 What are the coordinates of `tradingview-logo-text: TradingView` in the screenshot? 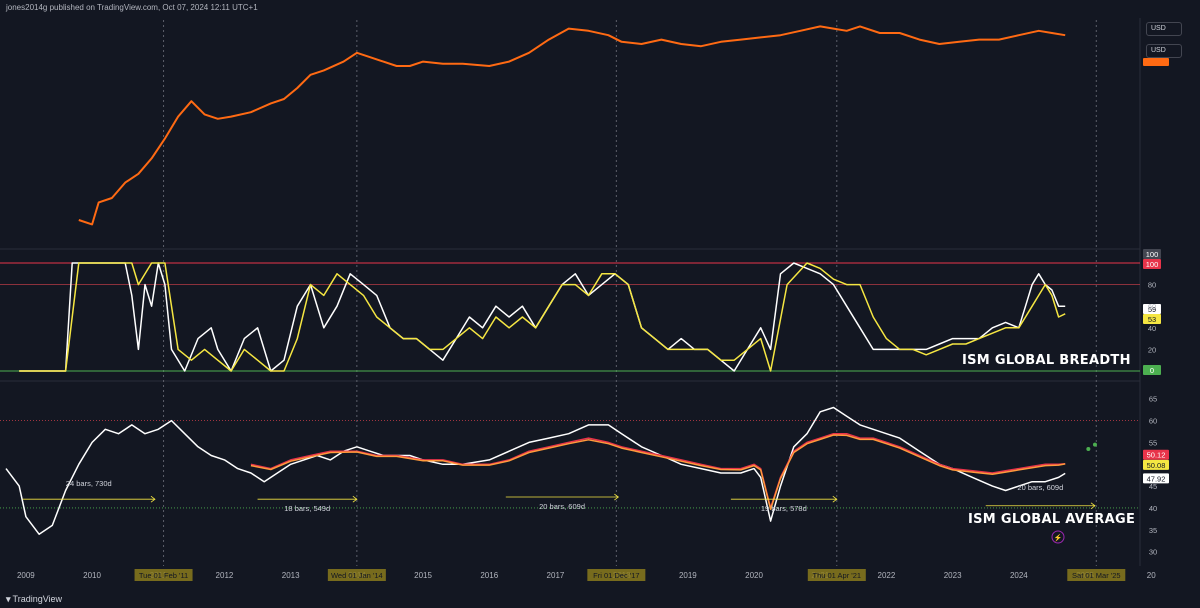 It's located at (37, 599).